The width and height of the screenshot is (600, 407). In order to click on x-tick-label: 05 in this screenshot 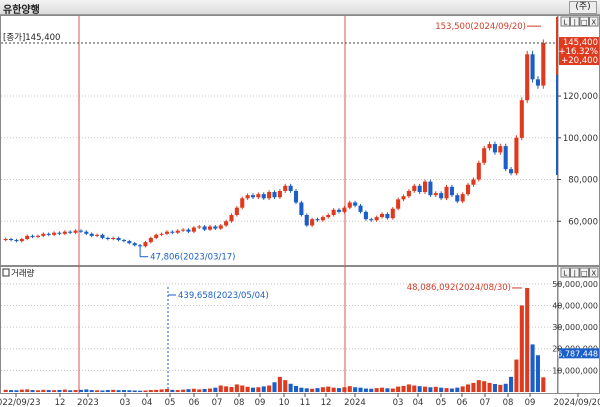, I will do `click(170, 402)`.